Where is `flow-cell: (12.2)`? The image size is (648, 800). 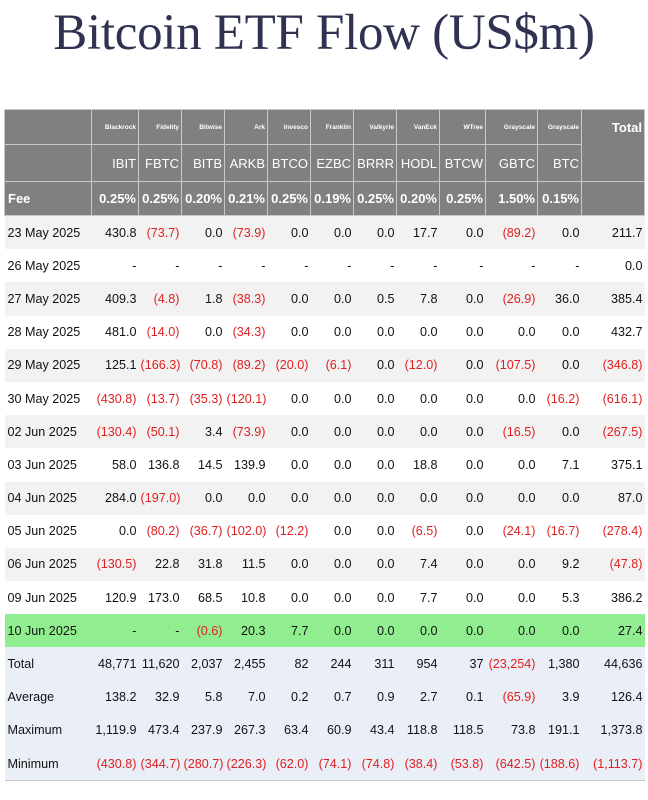
flow-cell: (12.2) is located at coordinates (289, 531).